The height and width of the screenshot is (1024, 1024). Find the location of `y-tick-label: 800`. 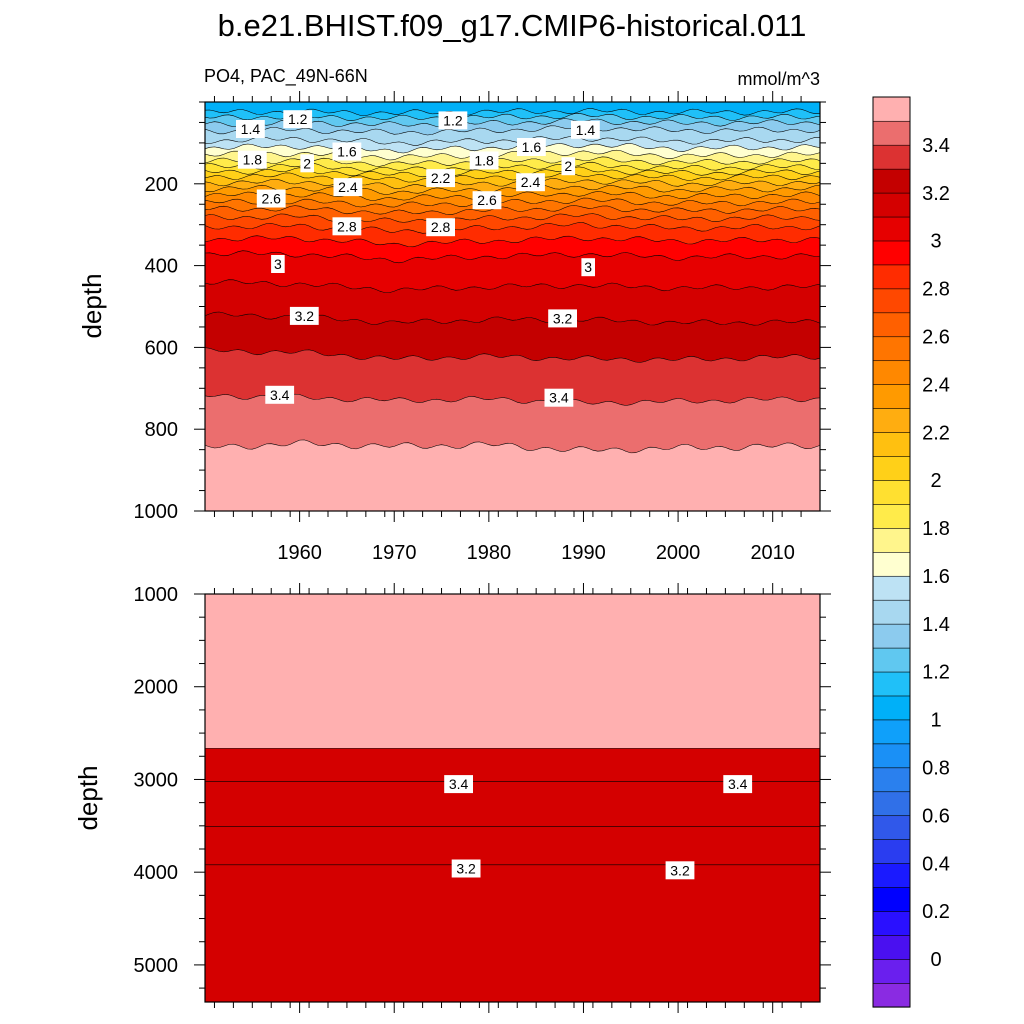

y-tick-label: 800 is located at coordinates (161, 430).